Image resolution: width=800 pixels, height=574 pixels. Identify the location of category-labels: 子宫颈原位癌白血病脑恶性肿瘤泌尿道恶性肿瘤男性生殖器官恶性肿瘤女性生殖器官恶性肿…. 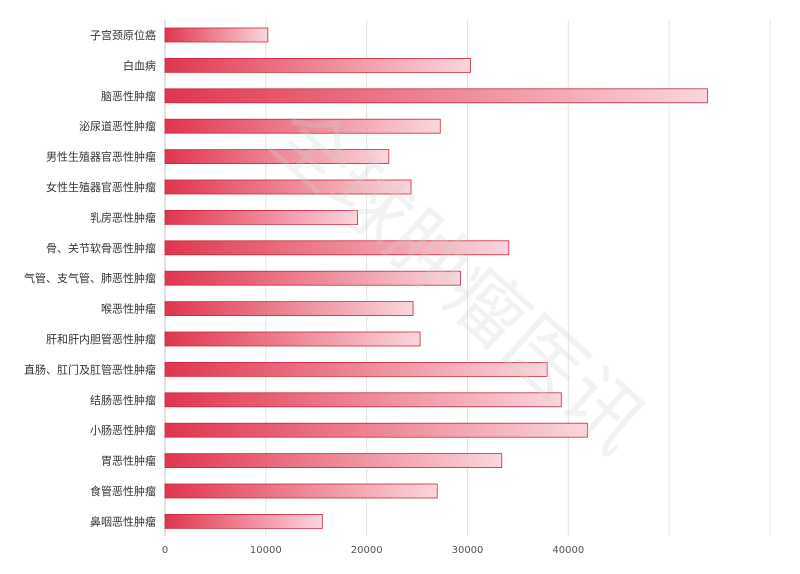
(90, 278).